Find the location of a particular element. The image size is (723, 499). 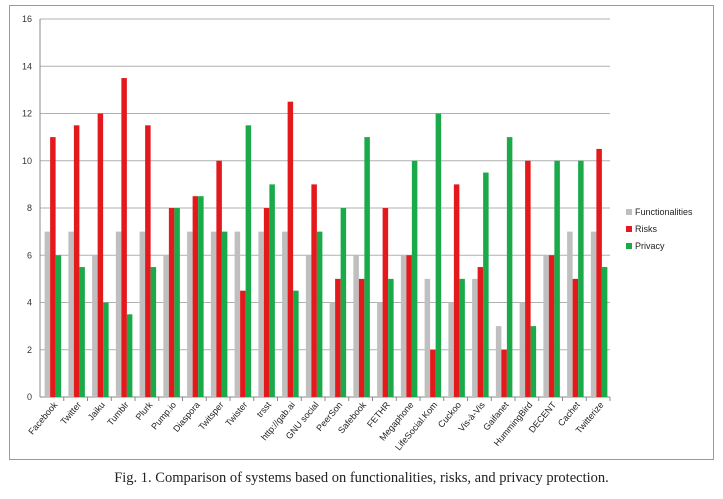

x-tick-label: Jaiku is located at coordinates (96, 411).